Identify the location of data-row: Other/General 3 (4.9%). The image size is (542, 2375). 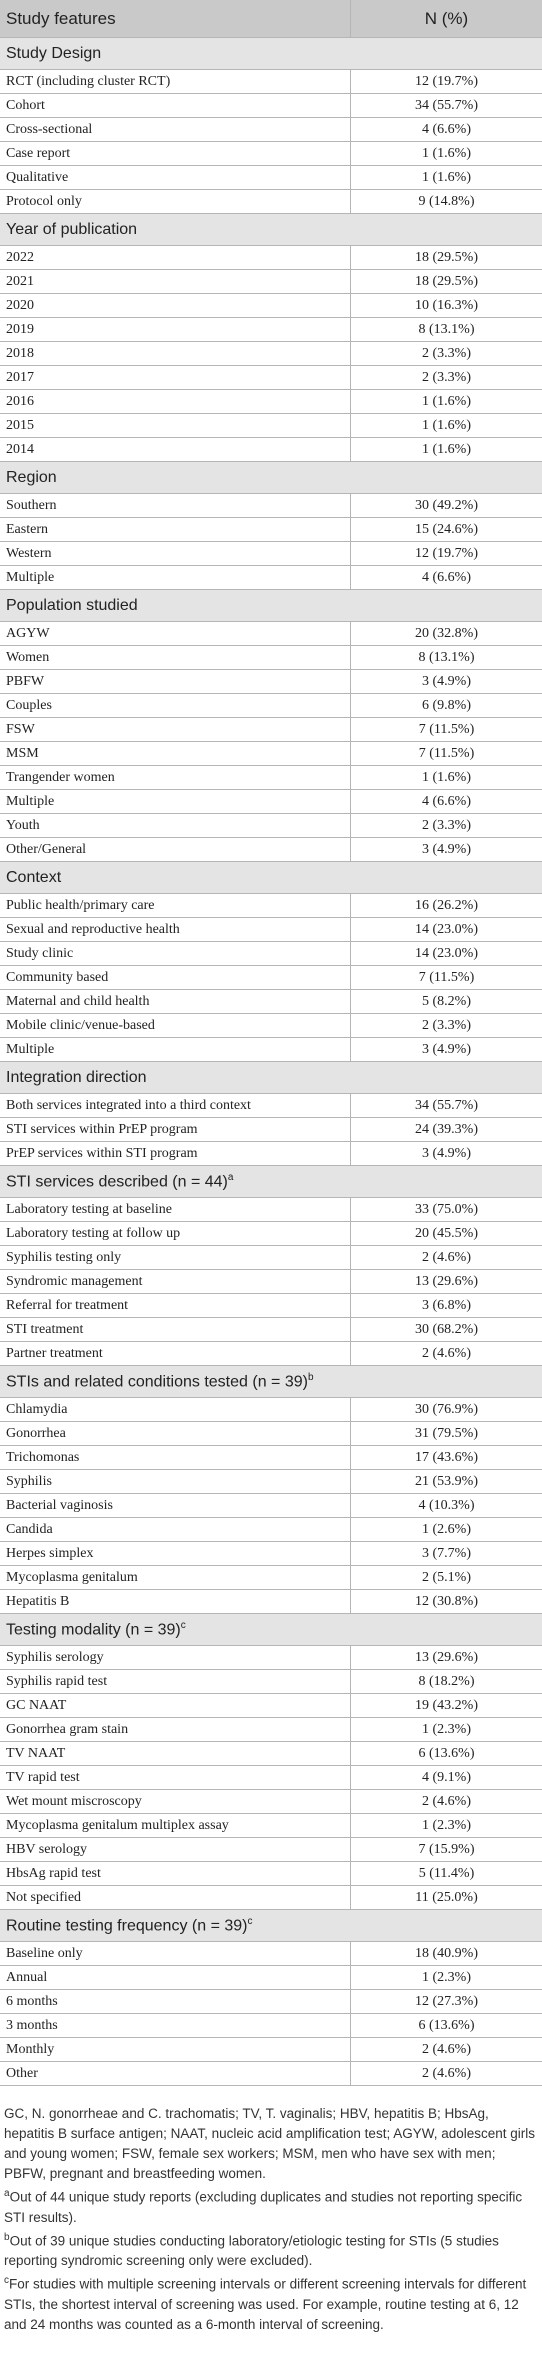
(271, 849).